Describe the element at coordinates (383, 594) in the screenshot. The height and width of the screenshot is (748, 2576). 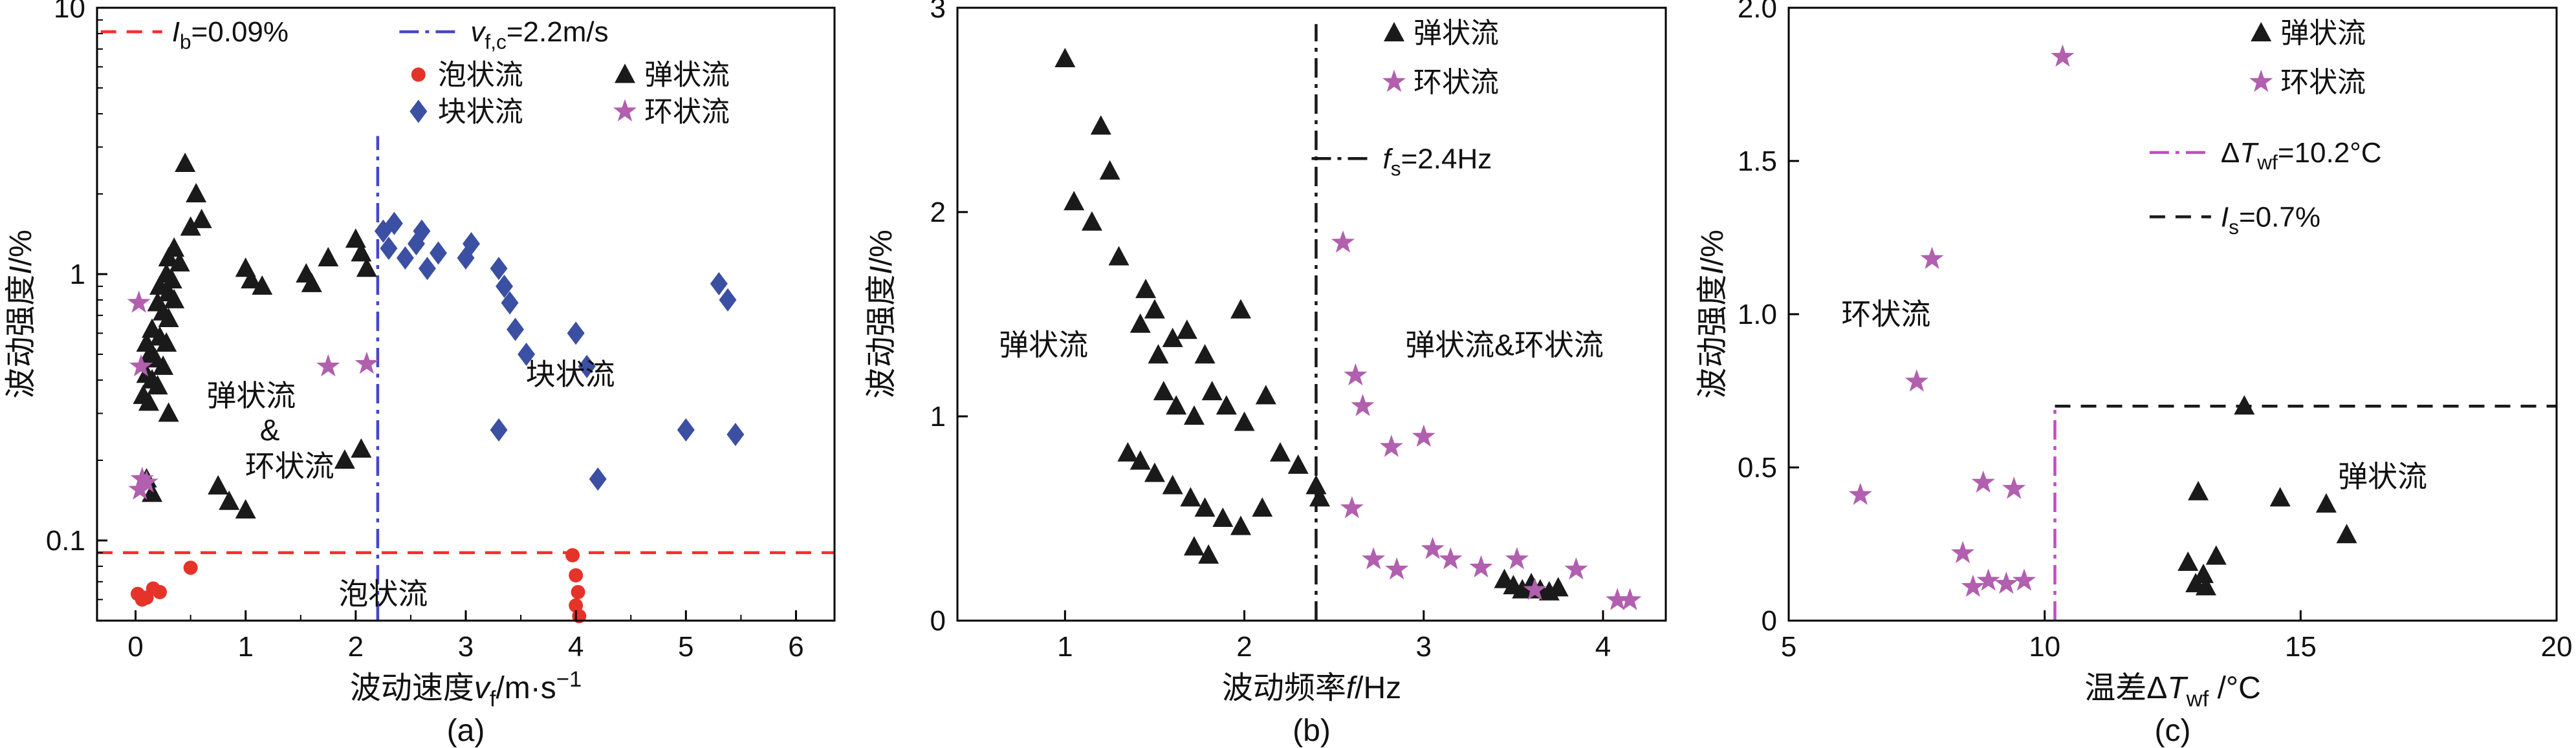
I see `annotation: 泡状流` at that location.